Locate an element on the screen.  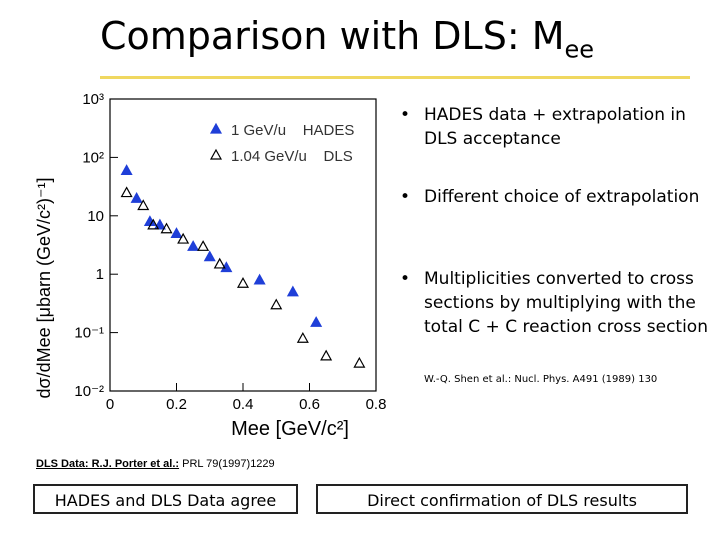
title-rule is located at coordinates (395, 77).